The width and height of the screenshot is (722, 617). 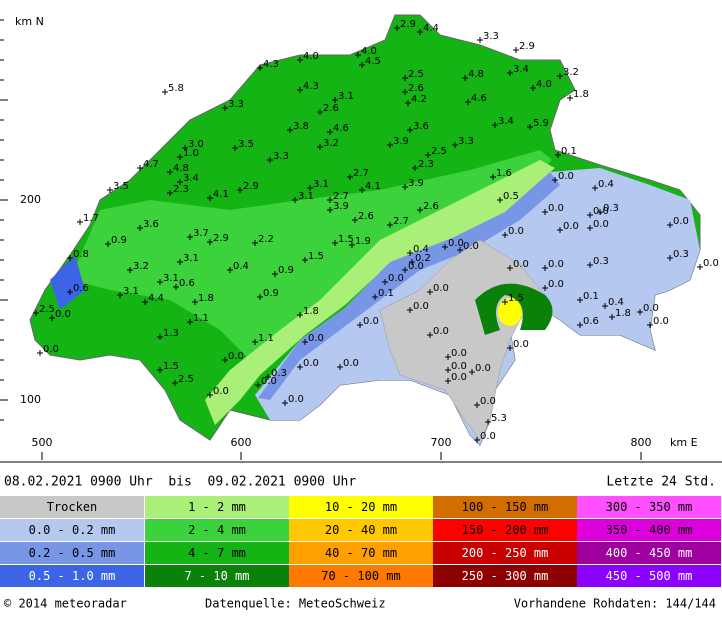 I want to click on station-value: 0.9, so click(x=271, y=293).